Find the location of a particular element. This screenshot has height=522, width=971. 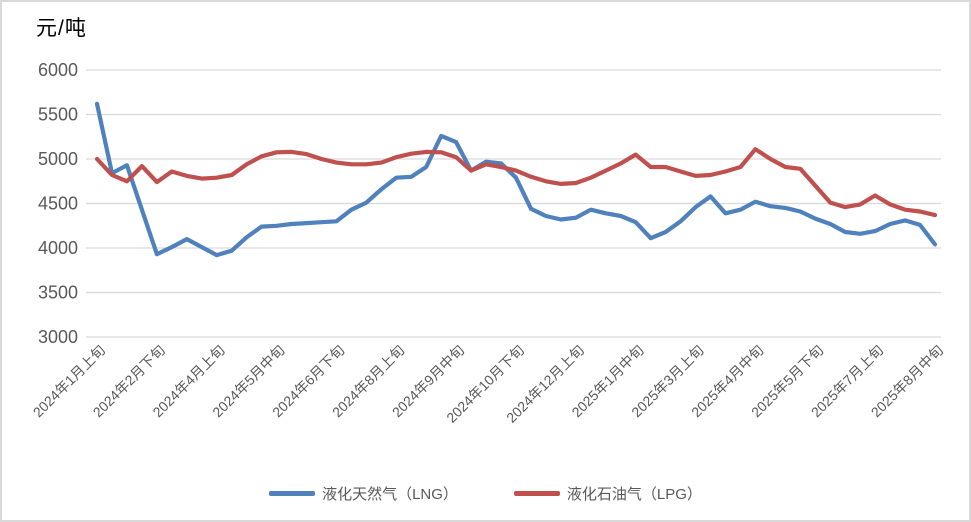

lng-line-swatch is located at coordinates (292, 493).